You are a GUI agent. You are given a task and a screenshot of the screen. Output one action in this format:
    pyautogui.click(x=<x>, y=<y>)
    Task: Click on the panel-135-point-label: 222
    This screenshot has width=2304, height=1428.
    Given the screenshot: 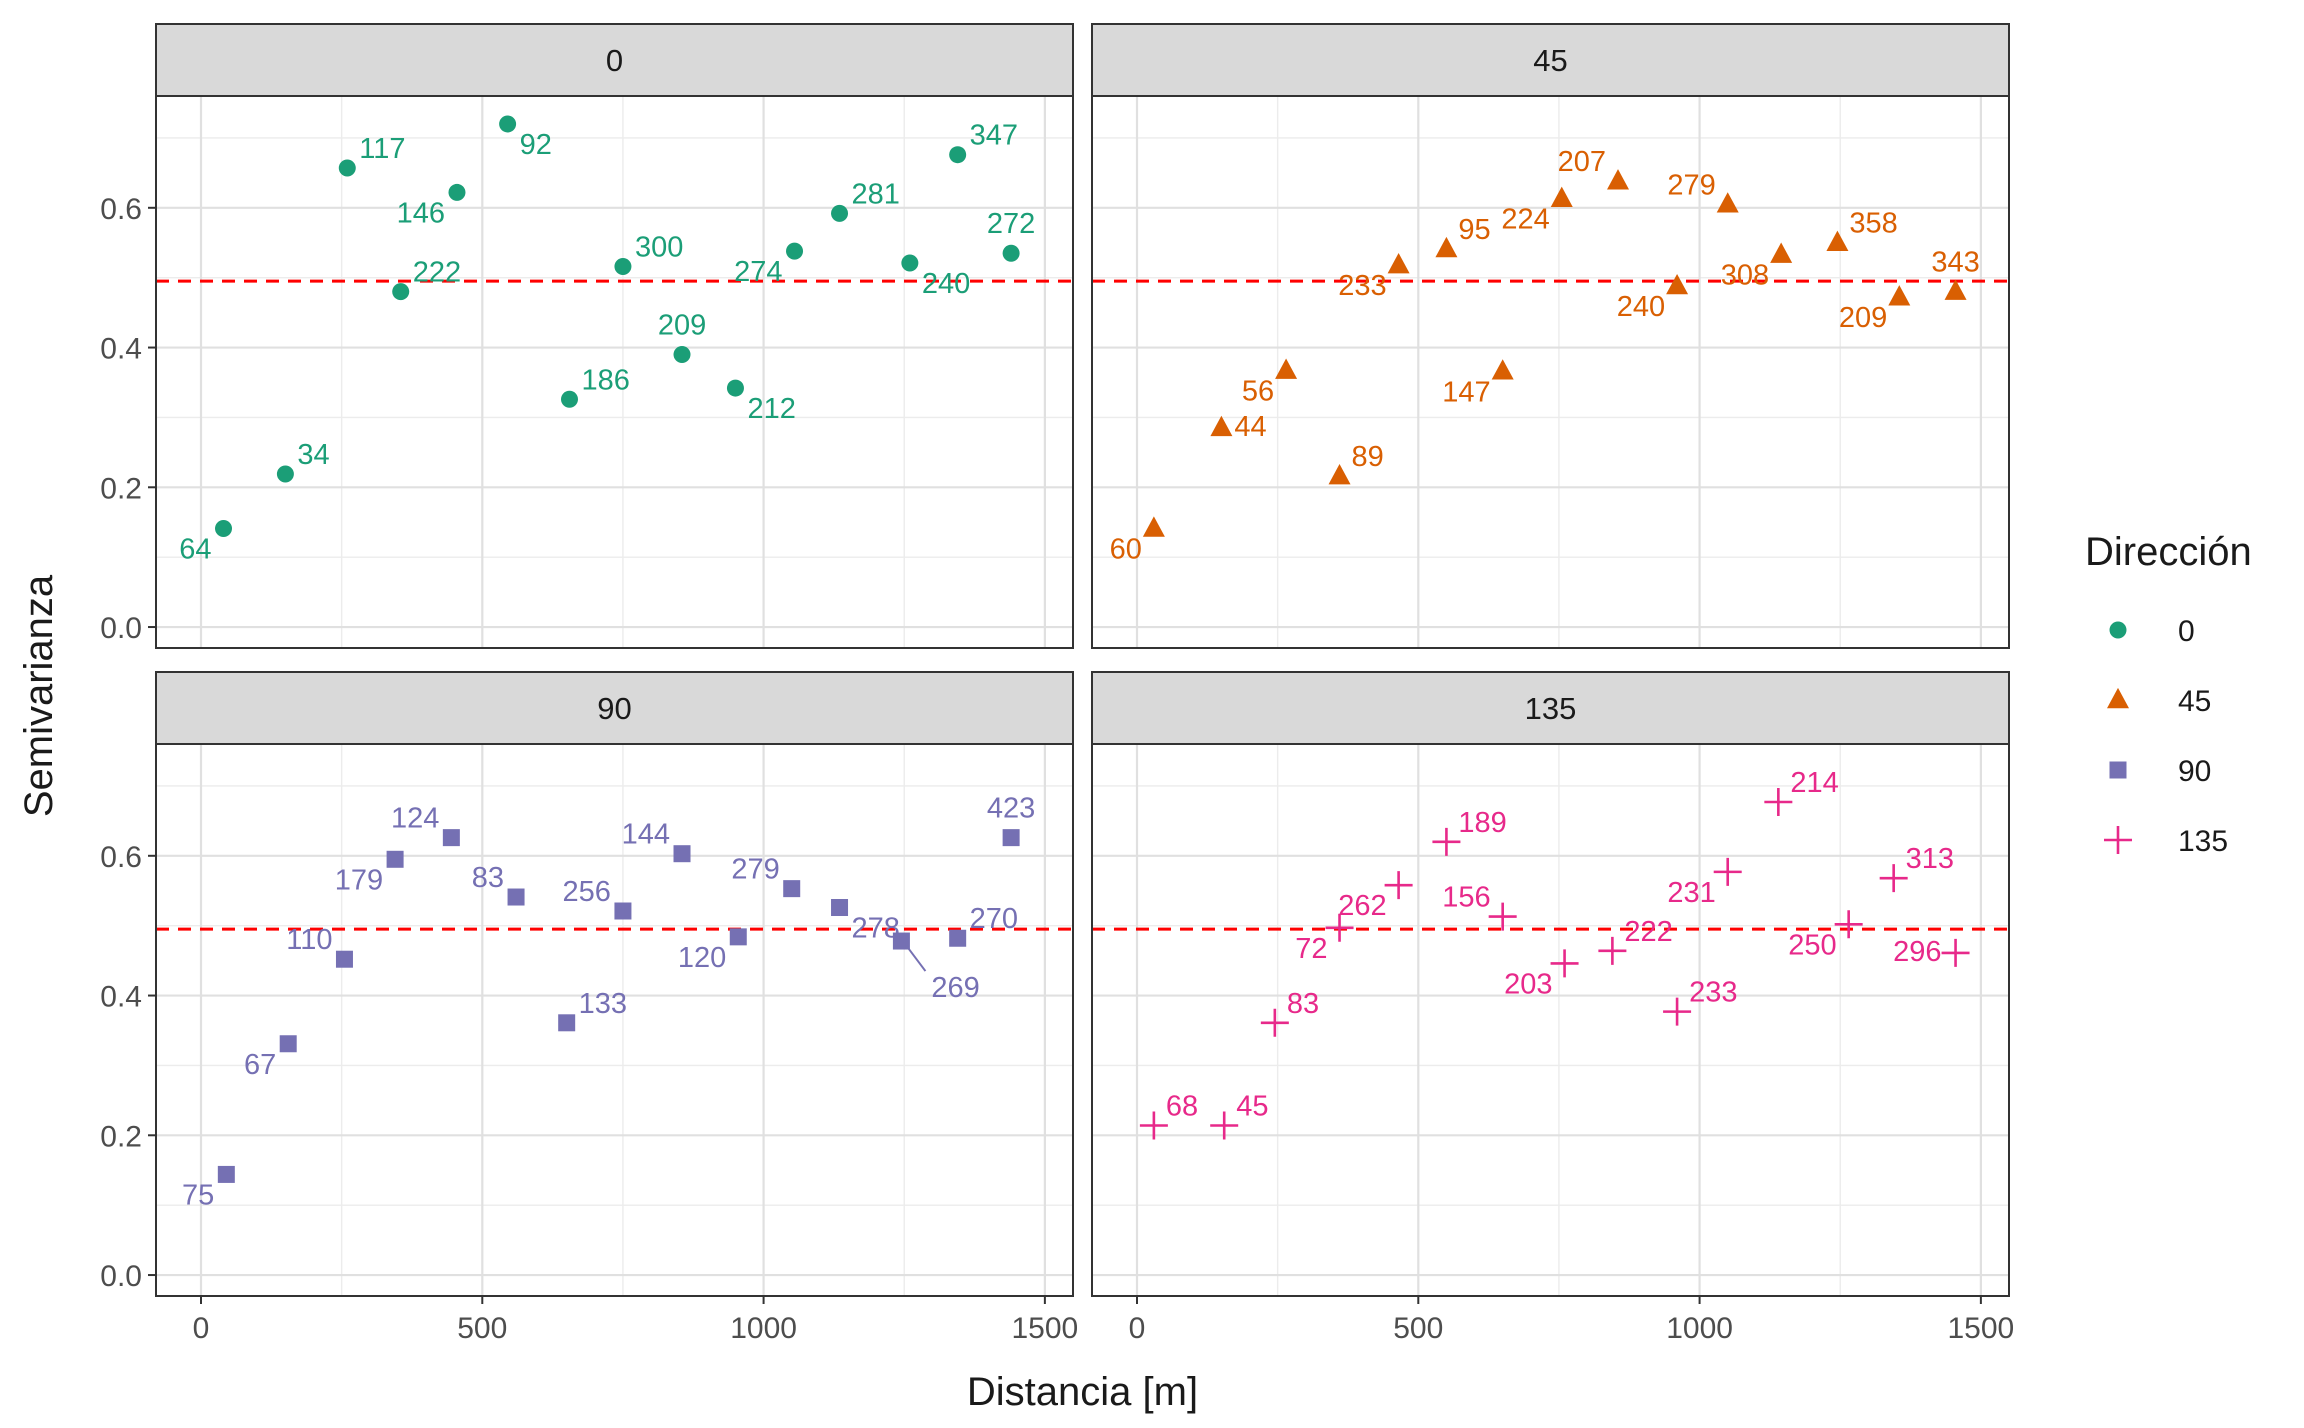 What is the action you would take?
    pyautogui.click(x=1648, y=932)
    